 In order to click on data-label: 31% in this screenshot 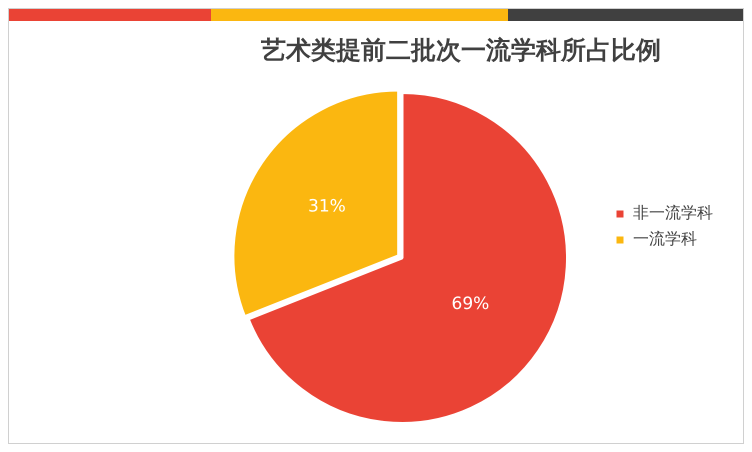, I will do `click(327, 206)`.